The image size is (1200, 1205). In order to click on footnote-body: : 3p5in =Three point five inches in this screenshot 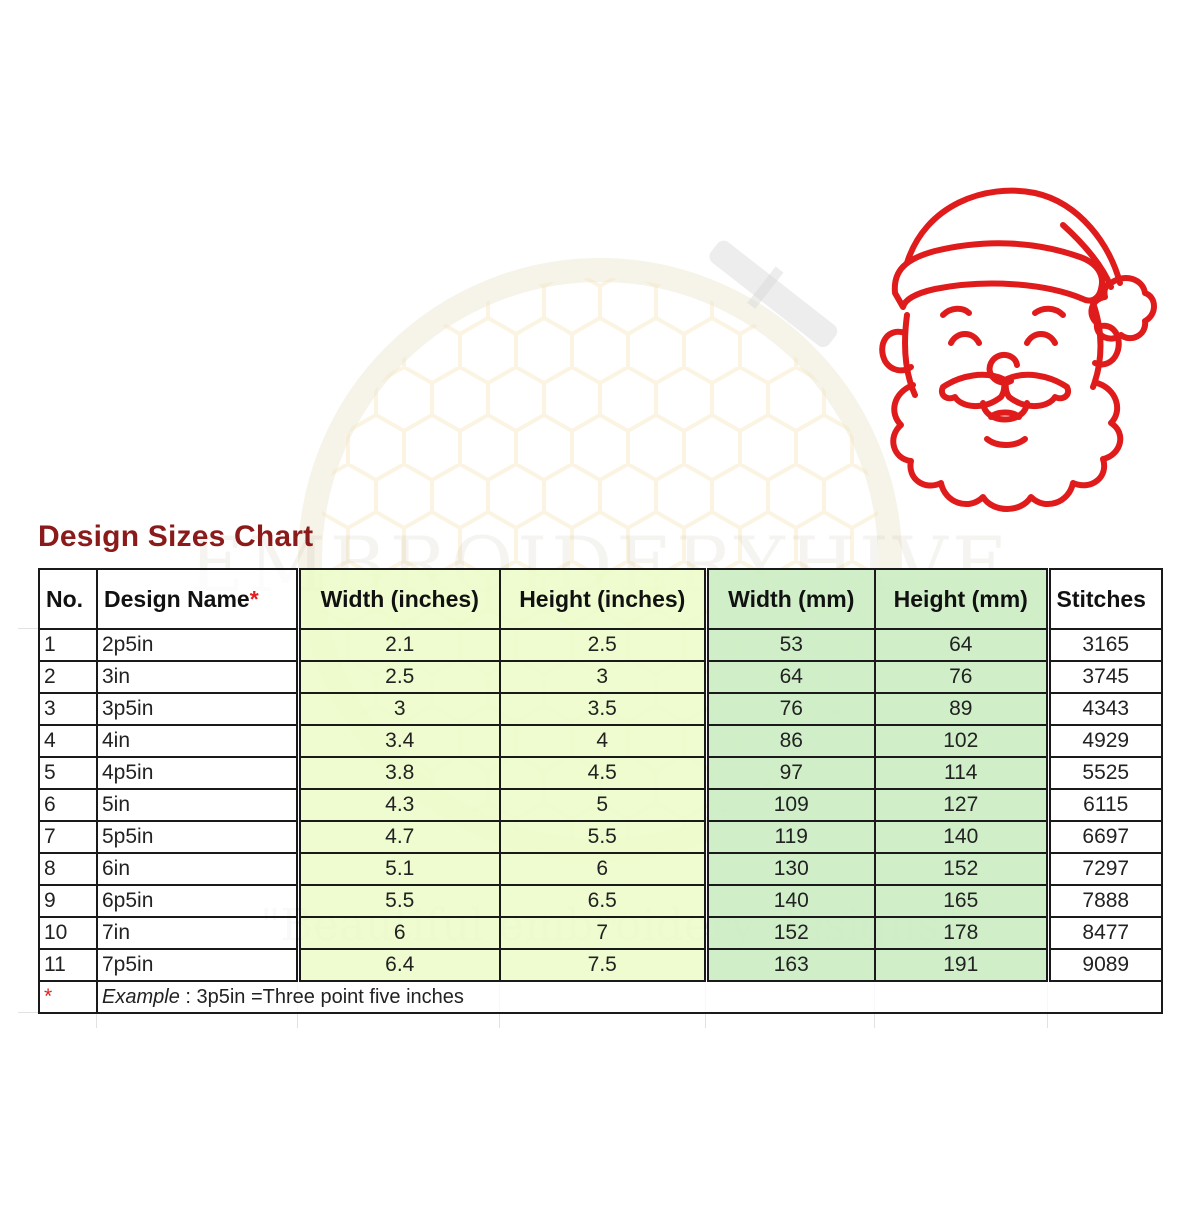, I will do `click(321, 996)`.